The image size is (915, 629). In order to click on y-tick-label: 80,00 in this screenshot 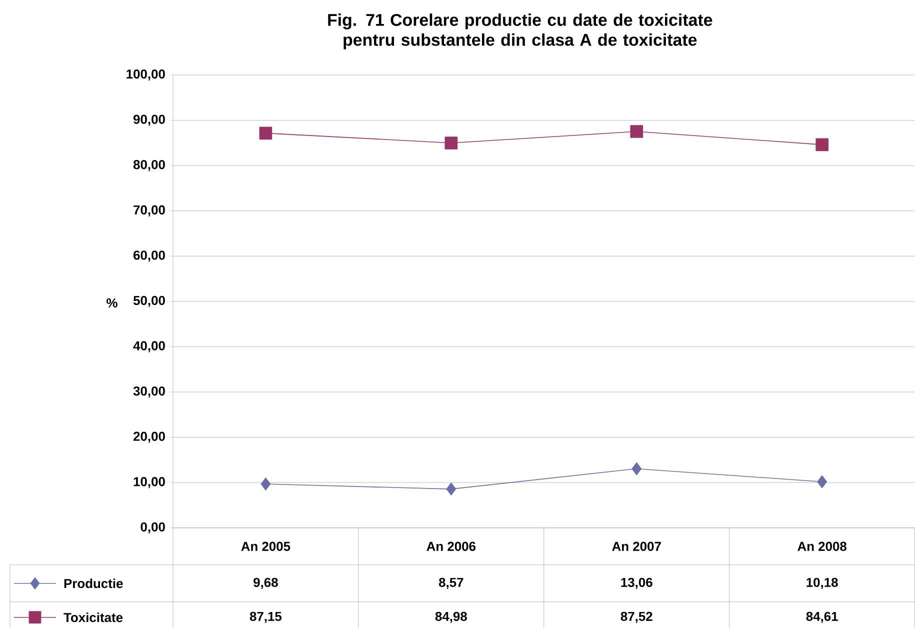, I will do `click(149, 166)`.